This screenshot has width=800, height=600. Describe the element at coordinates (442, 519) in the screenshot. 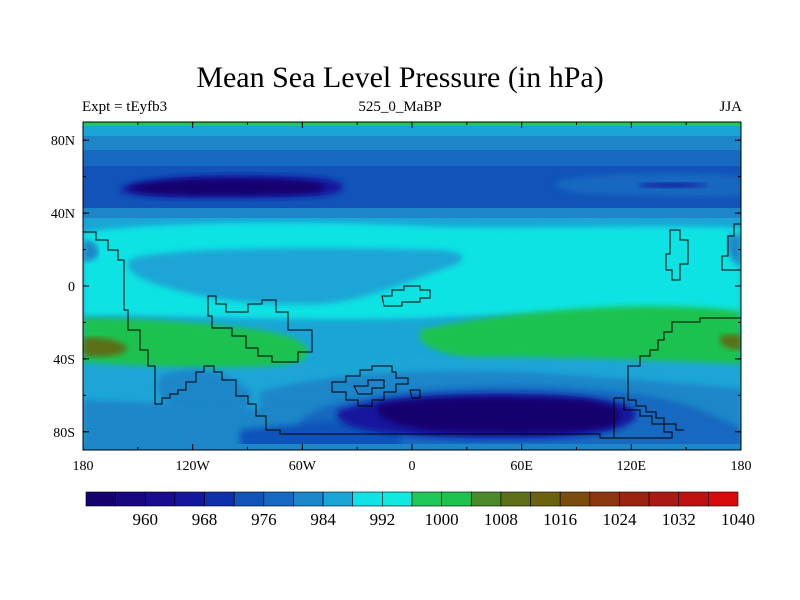

I see `colorbar-label: 1000` at that location.